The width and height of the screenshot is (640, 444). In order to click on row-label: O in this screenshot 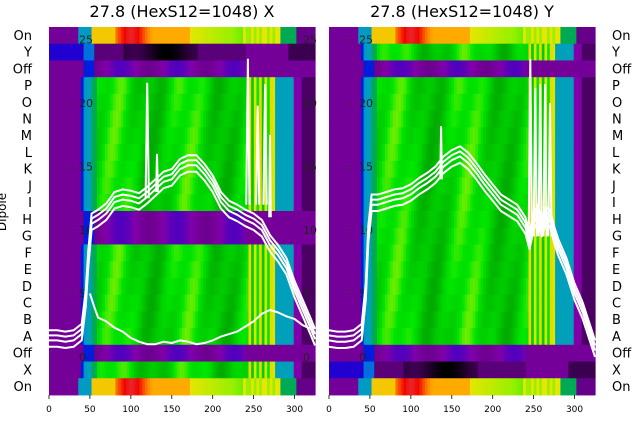, I will do `click(617, 103)`.